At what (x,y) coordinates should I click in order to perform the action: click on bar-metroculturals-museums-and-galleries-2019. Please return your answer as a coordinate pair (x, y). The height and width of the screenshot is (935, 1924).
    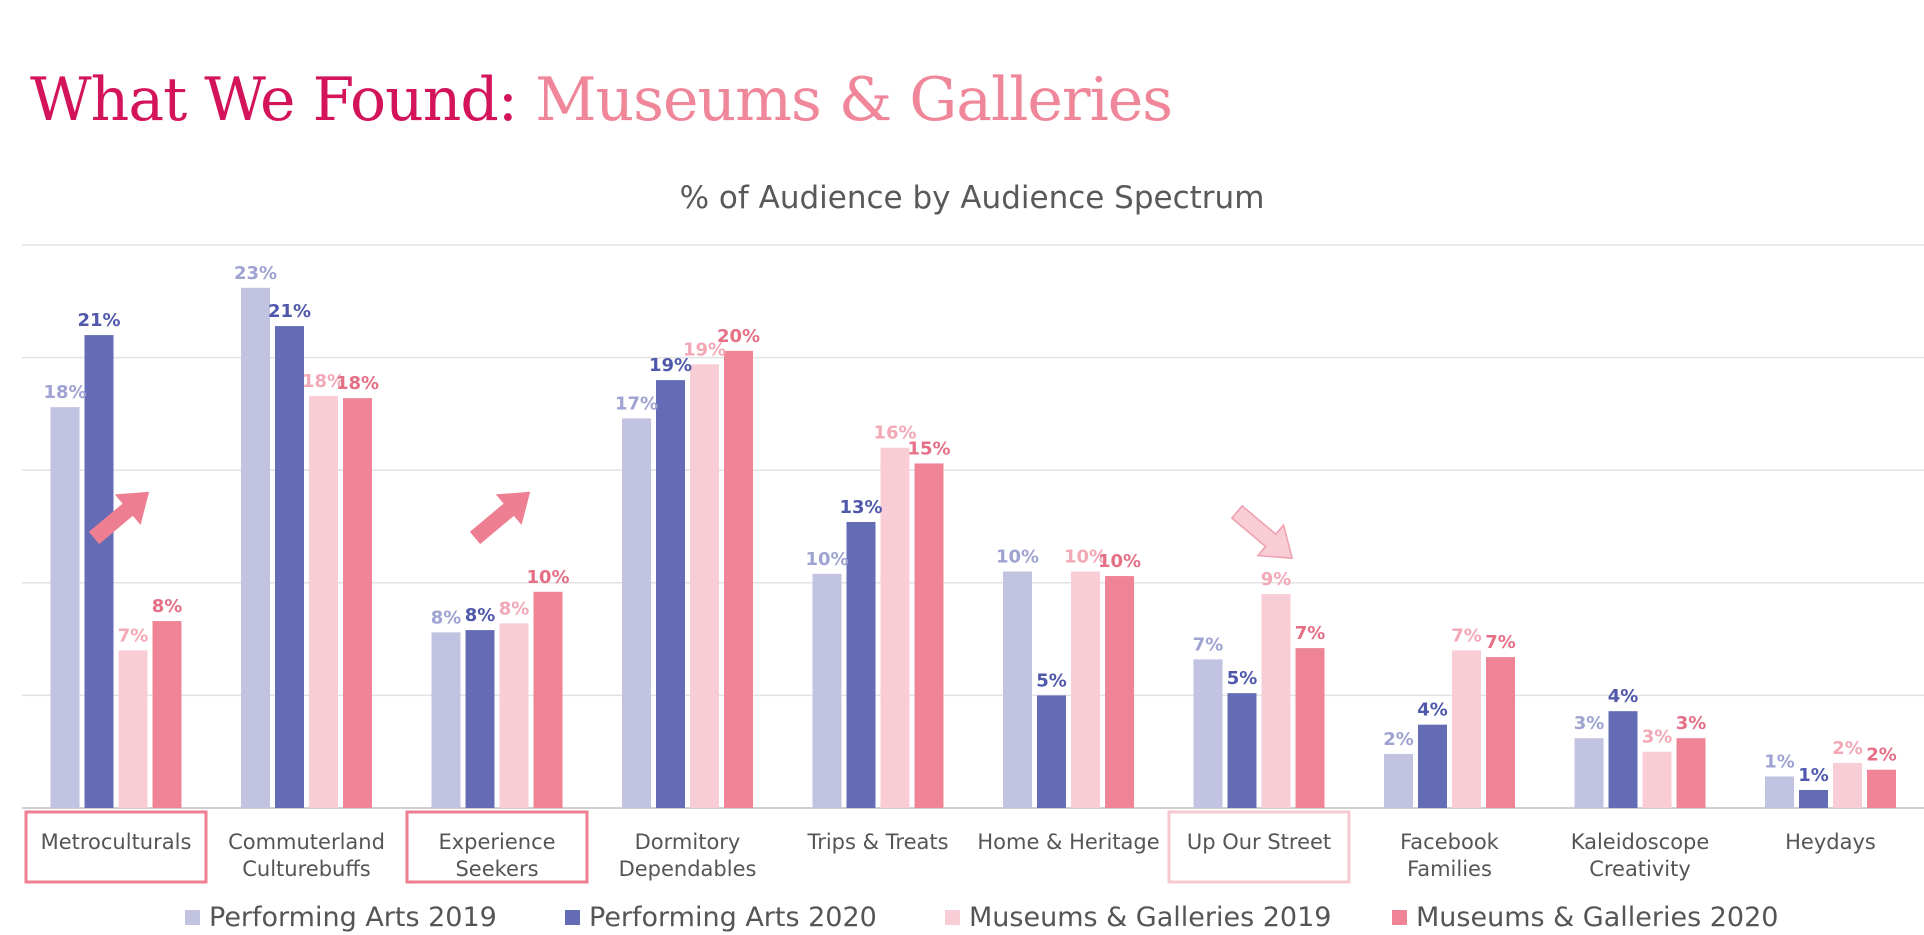
    Looking at the image, I should click on (133, 729).